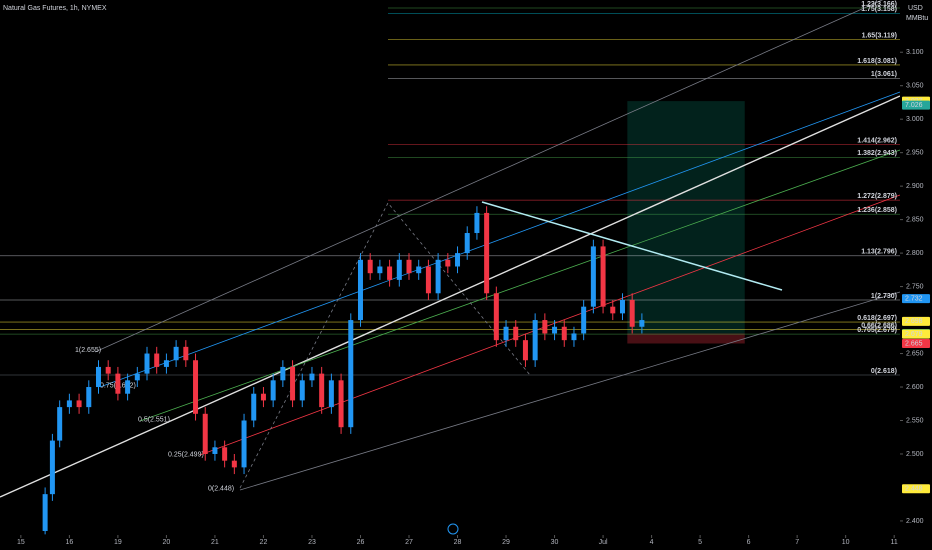 The height and width of the screenshot is (550, 932). I want to click on x-tick-label: 5, so click(700, 542).